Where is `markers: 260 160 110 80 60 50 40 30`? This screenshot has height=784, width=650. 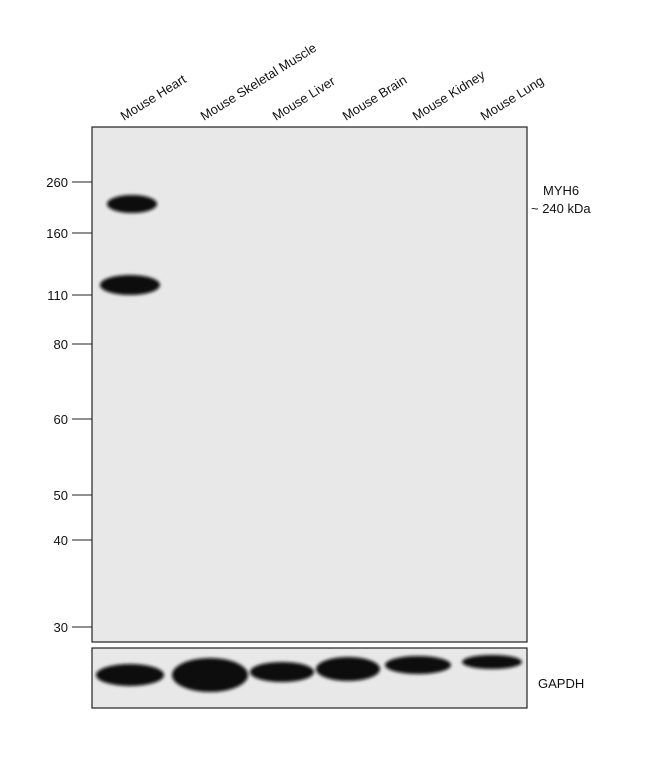
markers: 260 160 110 80 60 50 40 30 is located at coordinates (69, 405).